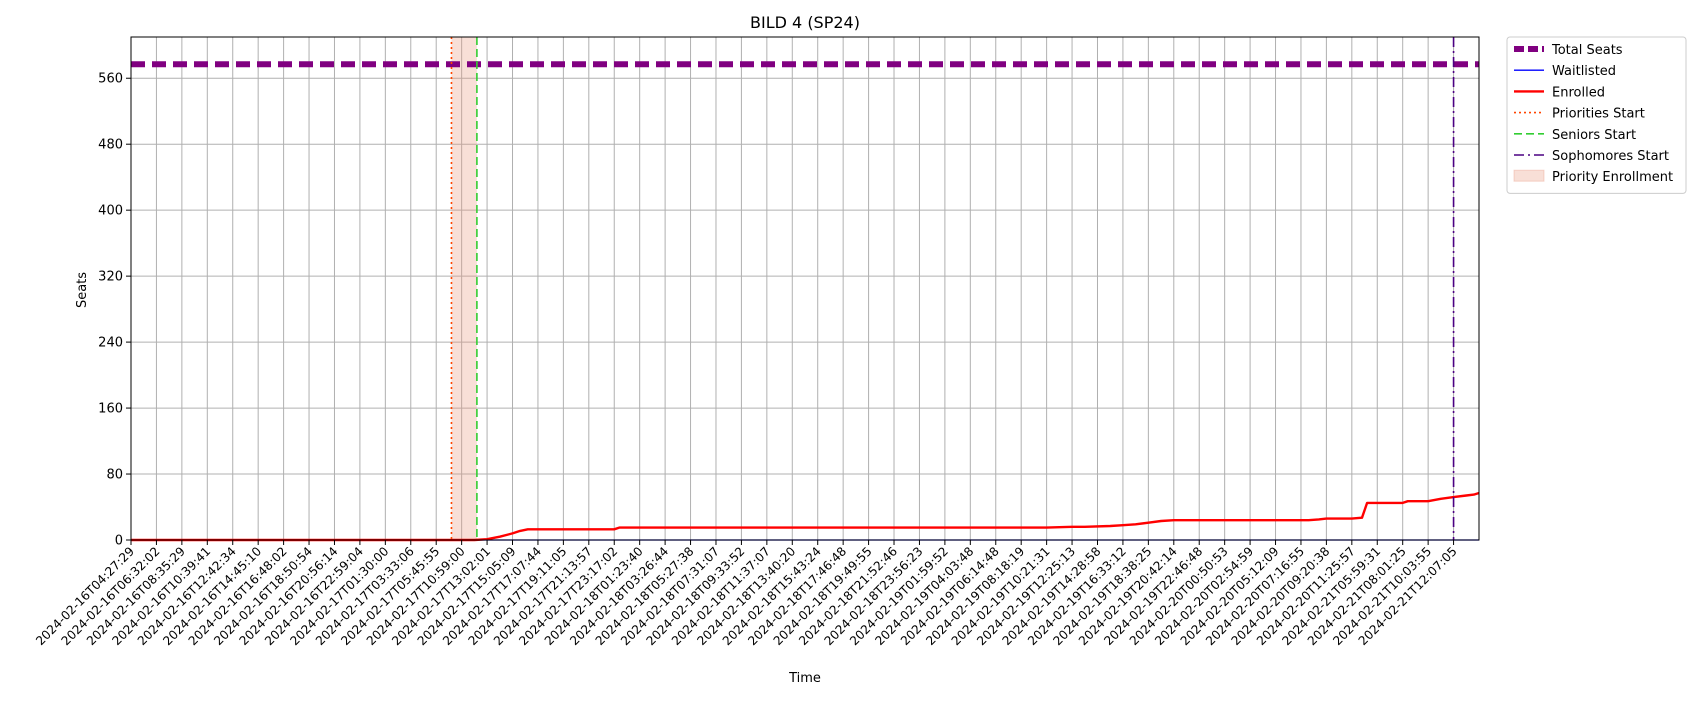 This screenshot has height=704, width=1700. Describe the element at coordinates (110, 211) in the screenshot. I see `y-tick-label: 400` at that location.